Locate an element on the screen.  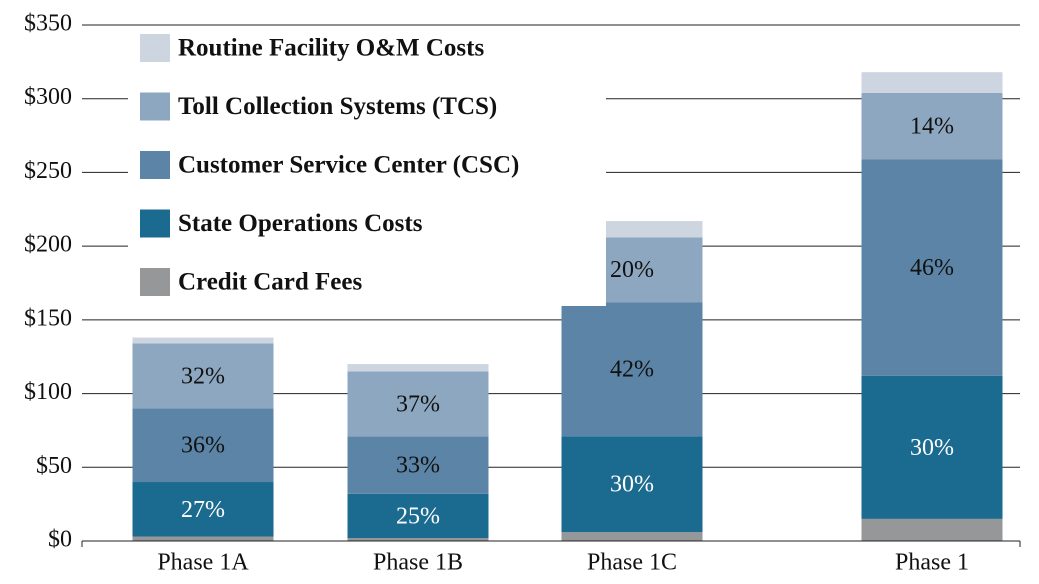
segment-label: 36% is located at coordinates (203, 446).